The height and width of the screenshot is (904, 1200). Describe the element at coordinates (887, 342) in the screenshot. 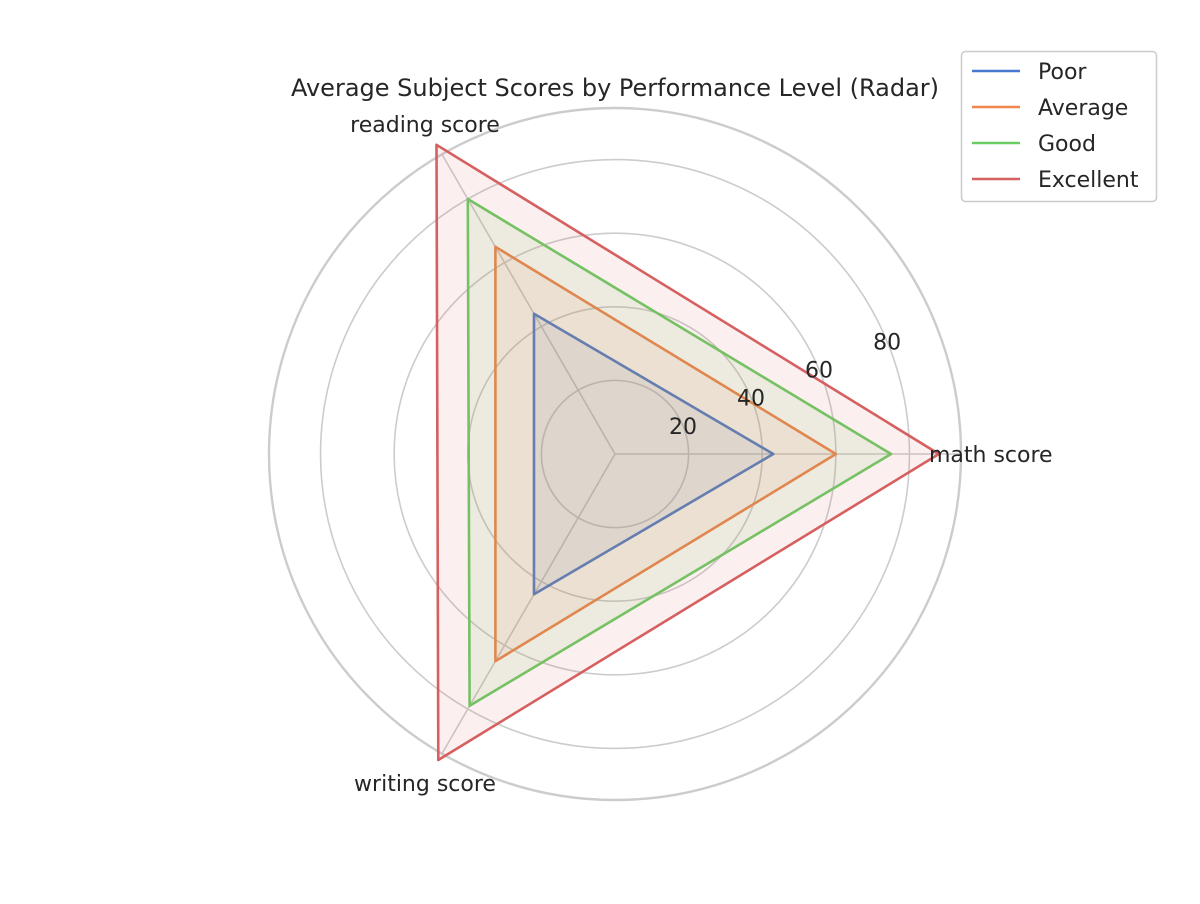

I see `radial-tick-label: 80` at that location.